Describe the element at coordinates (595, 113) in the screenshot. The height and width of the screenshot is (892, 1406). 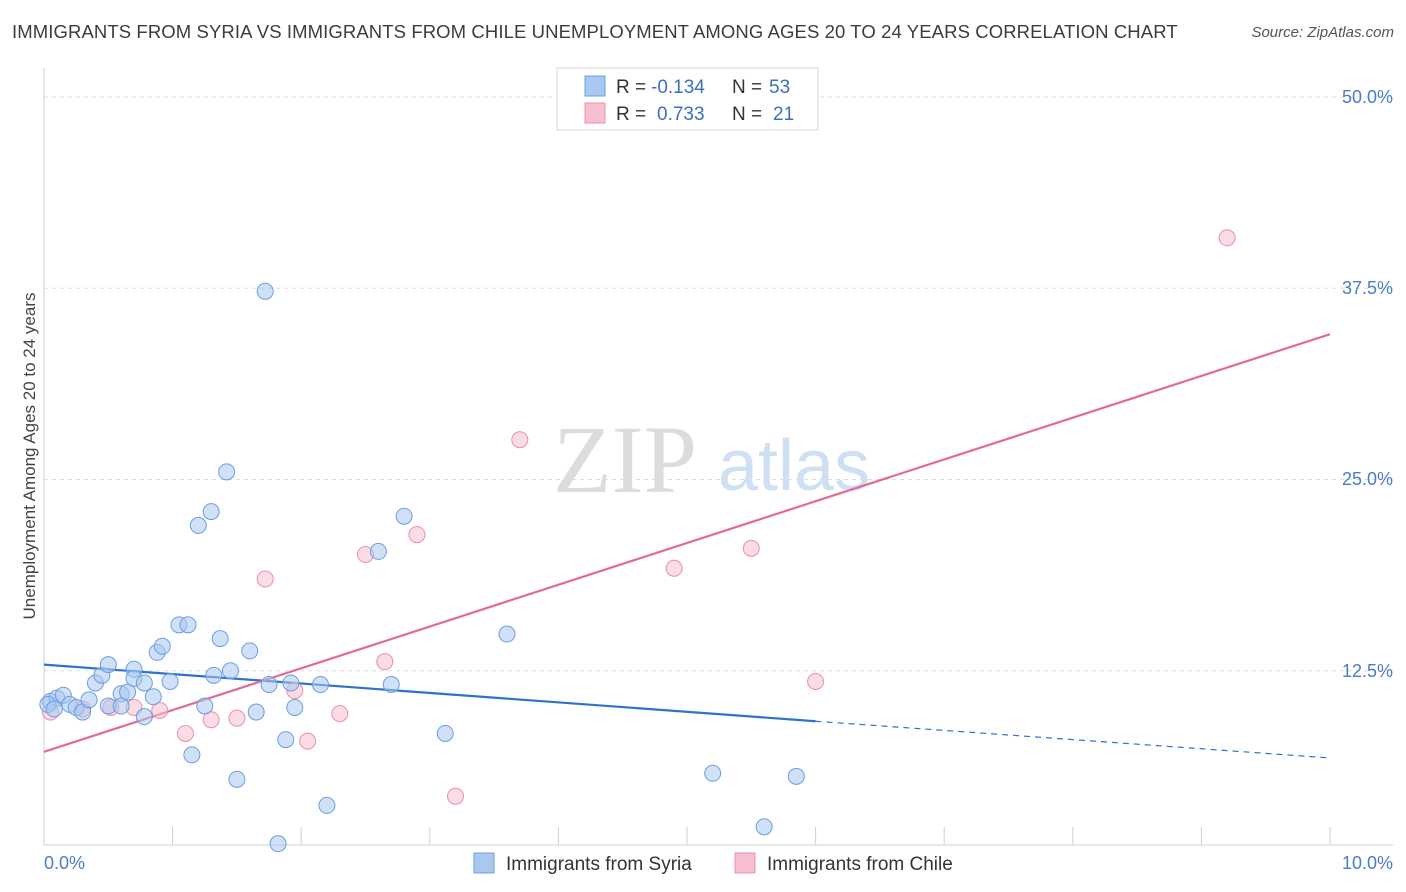
I see `chile-legend-swatch` at that location.